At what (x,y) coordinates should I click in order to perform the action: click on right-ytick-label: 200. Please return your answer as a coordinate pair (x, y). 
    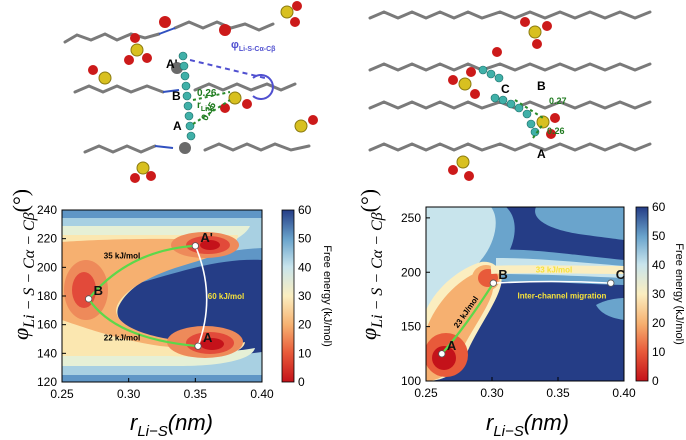
    Looking at the image, I should click on (411, 272).